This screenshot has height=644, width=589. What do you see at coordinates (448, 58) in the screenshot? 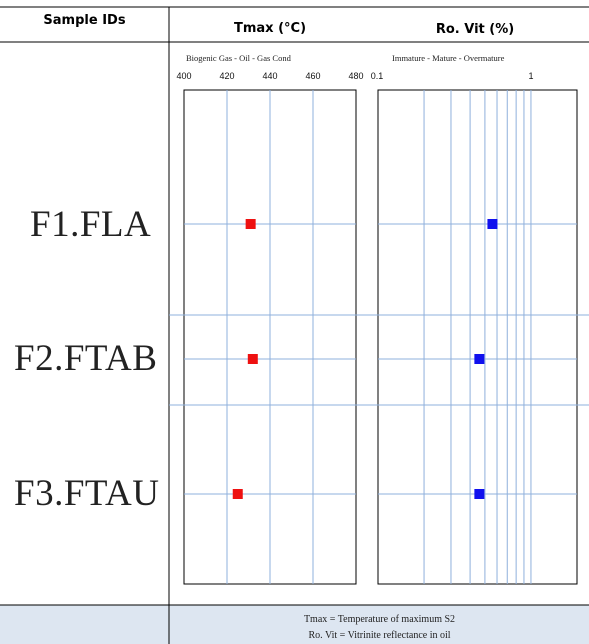
I see `ro-zone-caption: Immature - Mature - Overmature` at bounding box center [448, 58].